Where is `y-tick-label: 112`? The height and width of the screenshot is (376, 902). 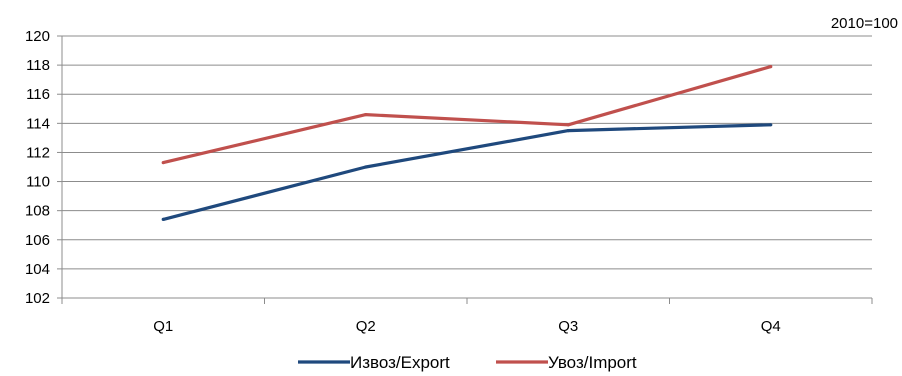 y-tick-label: 112 is located at coordinates (38, 152).